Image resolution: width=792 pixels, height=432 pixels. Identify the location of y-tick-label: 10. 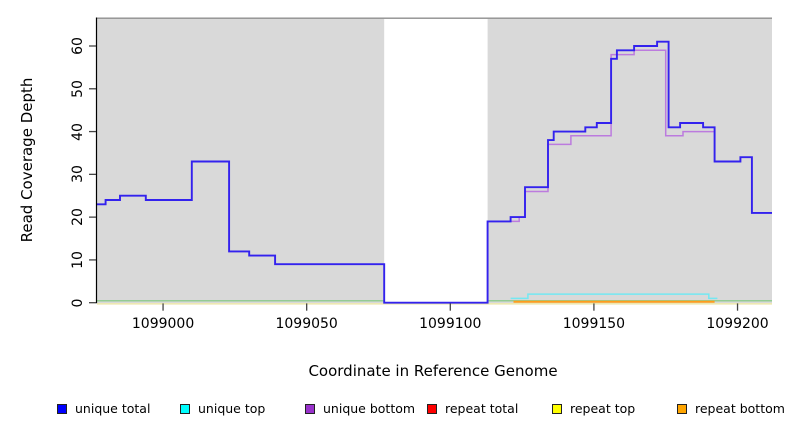
(78, 259).